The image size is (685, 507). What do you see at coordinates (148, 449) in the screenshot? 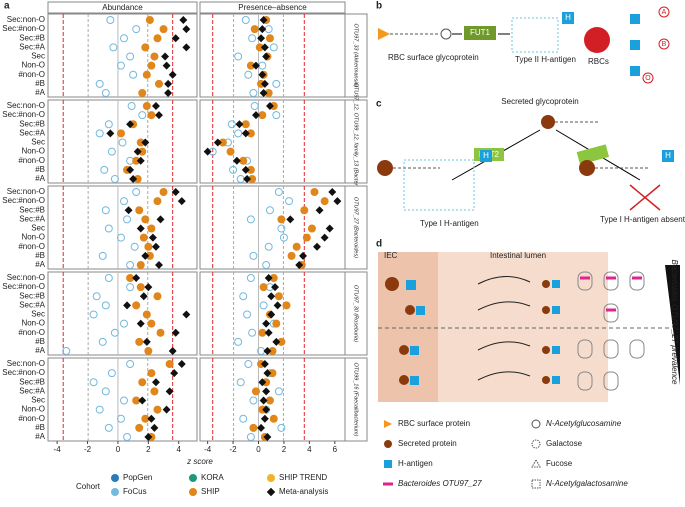
I see `x-tick-label: 2` at bounding box center [148, 449].